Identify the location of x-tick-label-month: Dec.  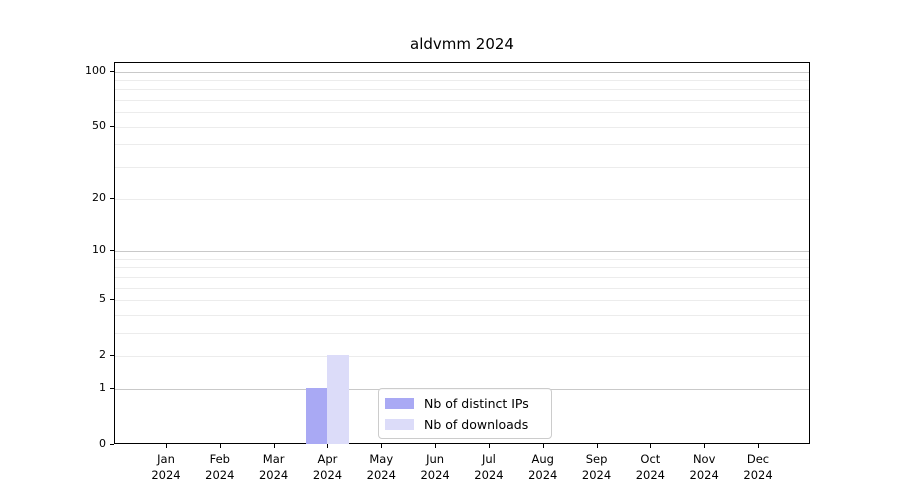
(758, 459).